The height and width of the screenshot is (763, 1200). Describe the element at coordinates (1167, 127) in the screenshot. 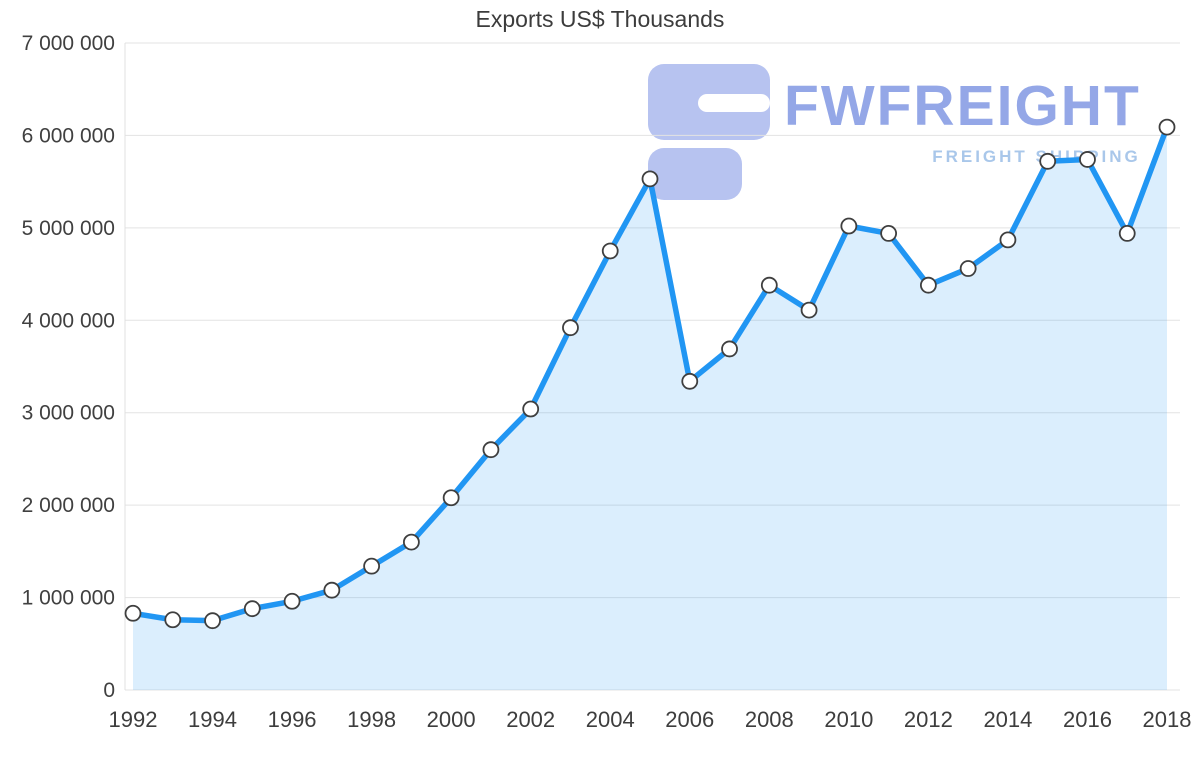

I see `data-point-2018` at that location.